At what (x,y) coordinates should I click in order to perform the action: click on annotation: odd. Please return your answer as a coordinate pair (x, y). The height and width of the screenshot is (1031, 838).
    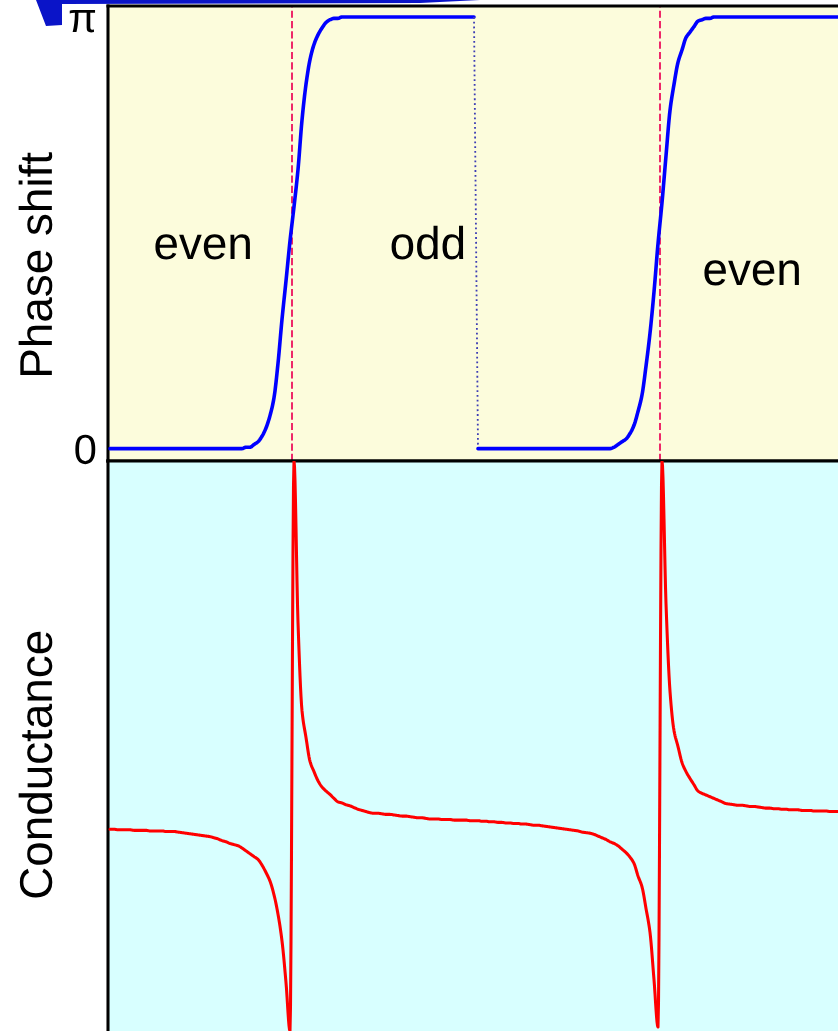
    Looking at the image, I should click on (427, 242).